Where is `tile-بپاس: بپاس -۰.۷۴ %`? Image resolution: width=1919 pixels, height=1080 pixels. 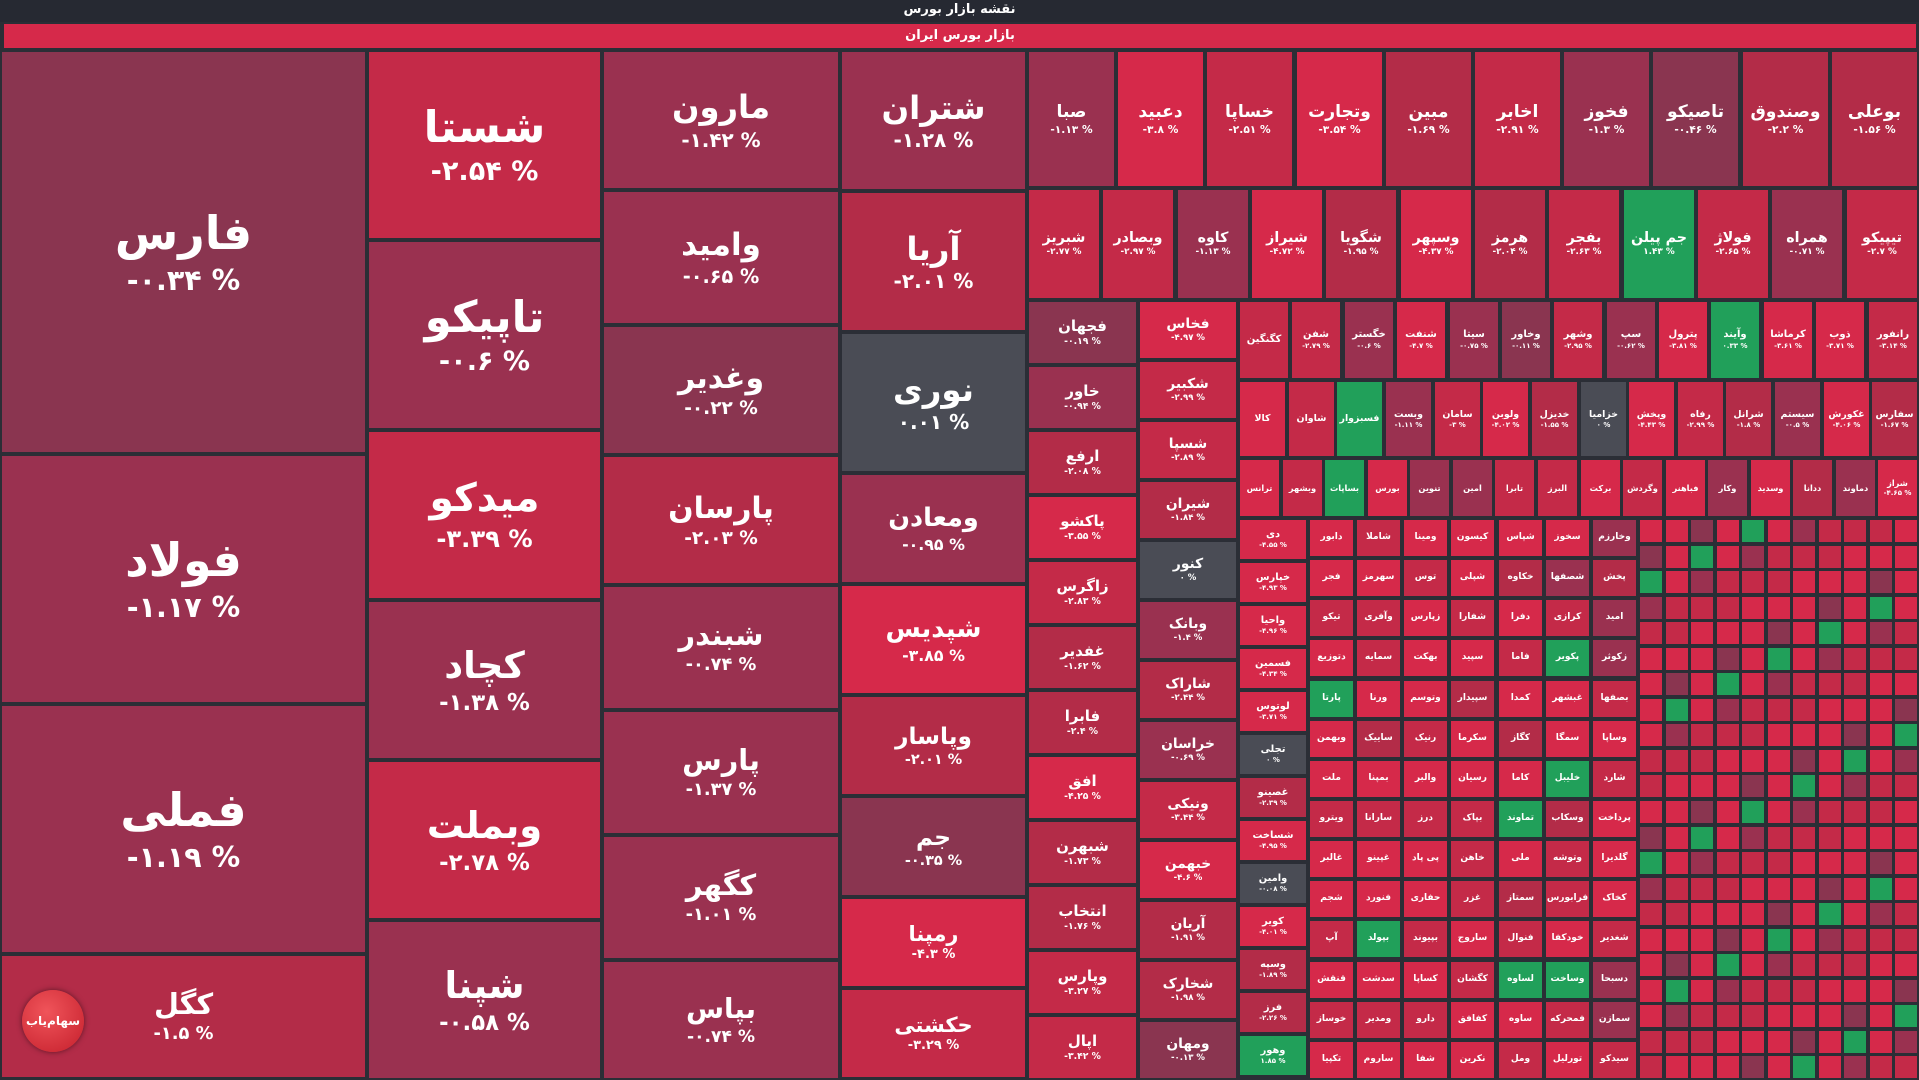
tile-بپاس: بپاس -۰.۷۴ % is located at coordinates (721, 1020).